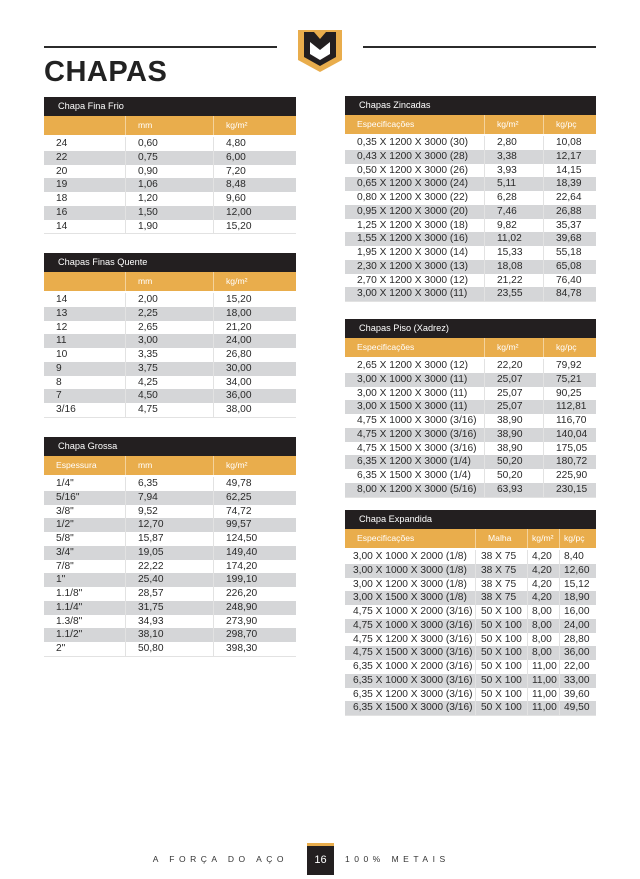 The image size is (640, 879). Describe the element at coordinates (470, 584) in the screenshot. I see `table-row: 3,00 X 1200 X 3000 (1/8) 38 X 75 4,20 15,12` at that location.